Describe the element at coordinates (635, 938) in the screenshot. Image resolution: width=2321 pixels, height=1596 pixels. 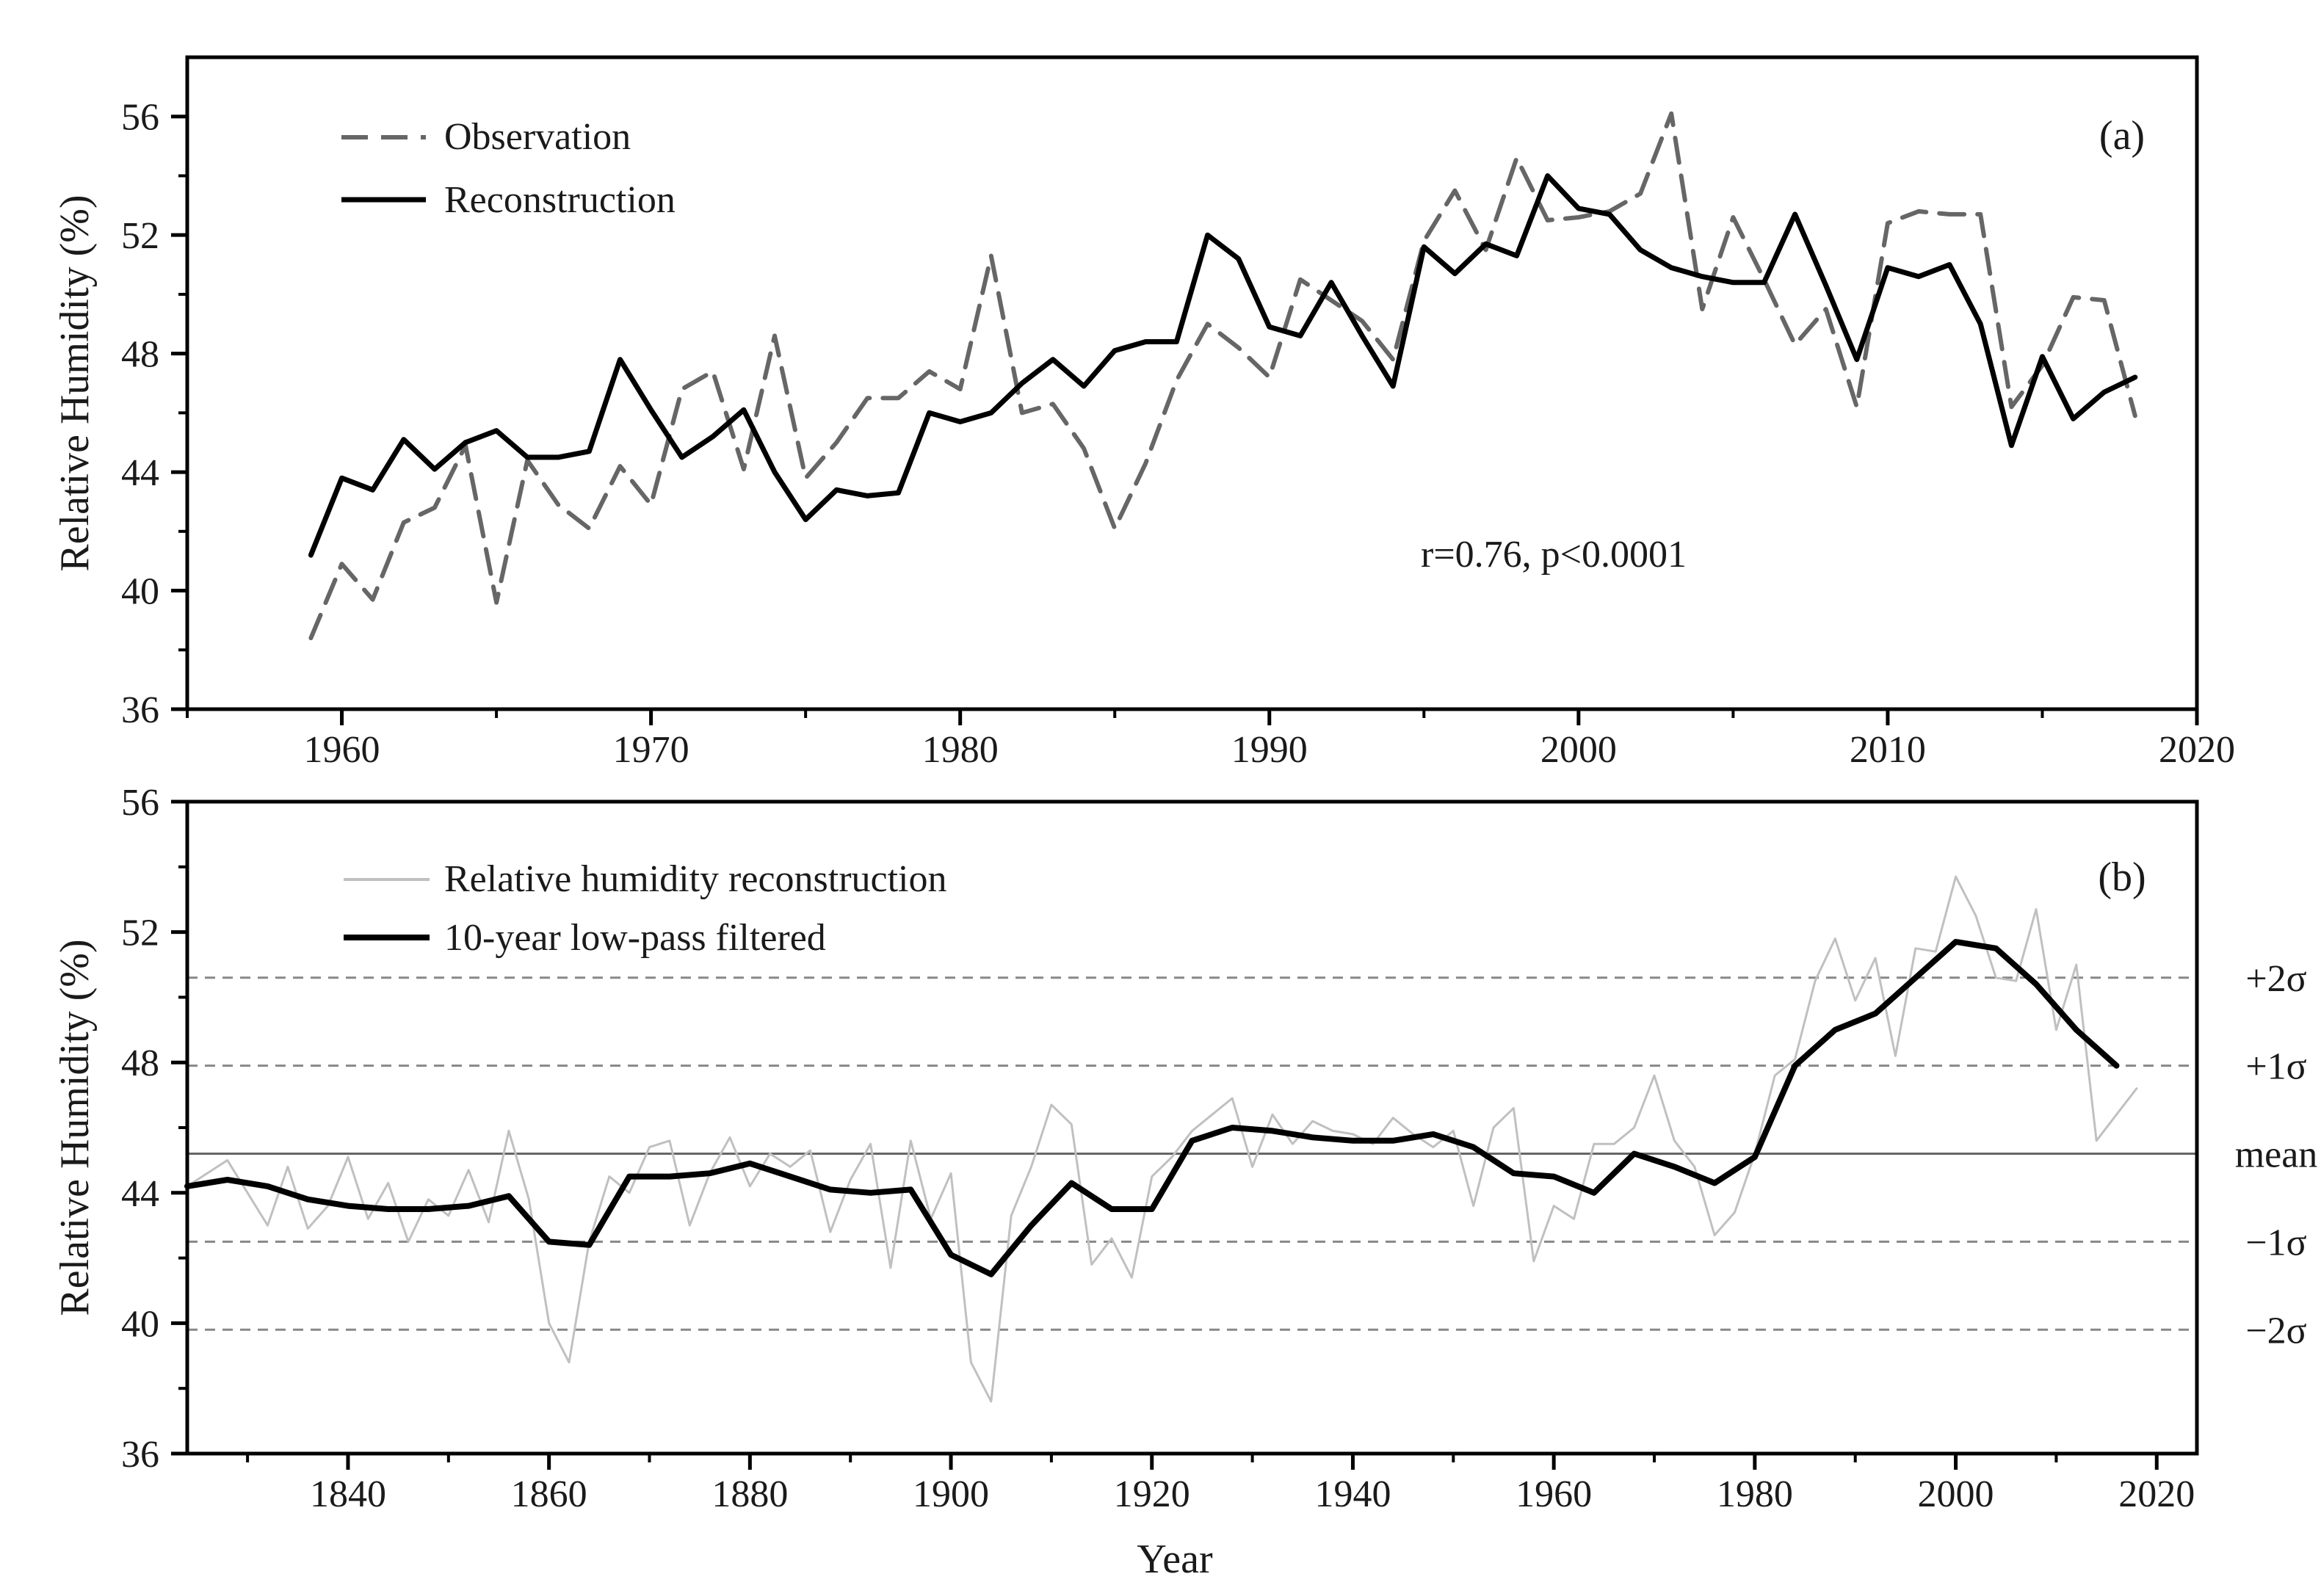
I see `legend-b-filtered-label: 10-year low-pass filtered` at that location.